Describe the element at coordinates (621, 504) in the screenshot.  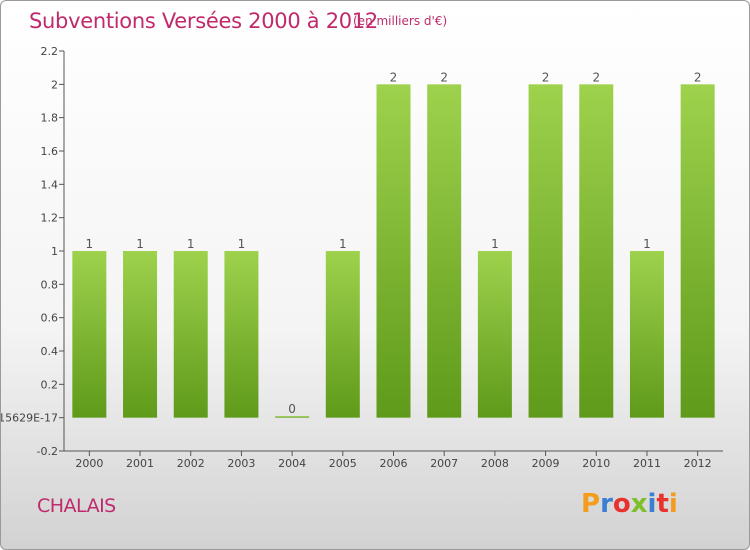
I see `logo-letter: o` at that location.